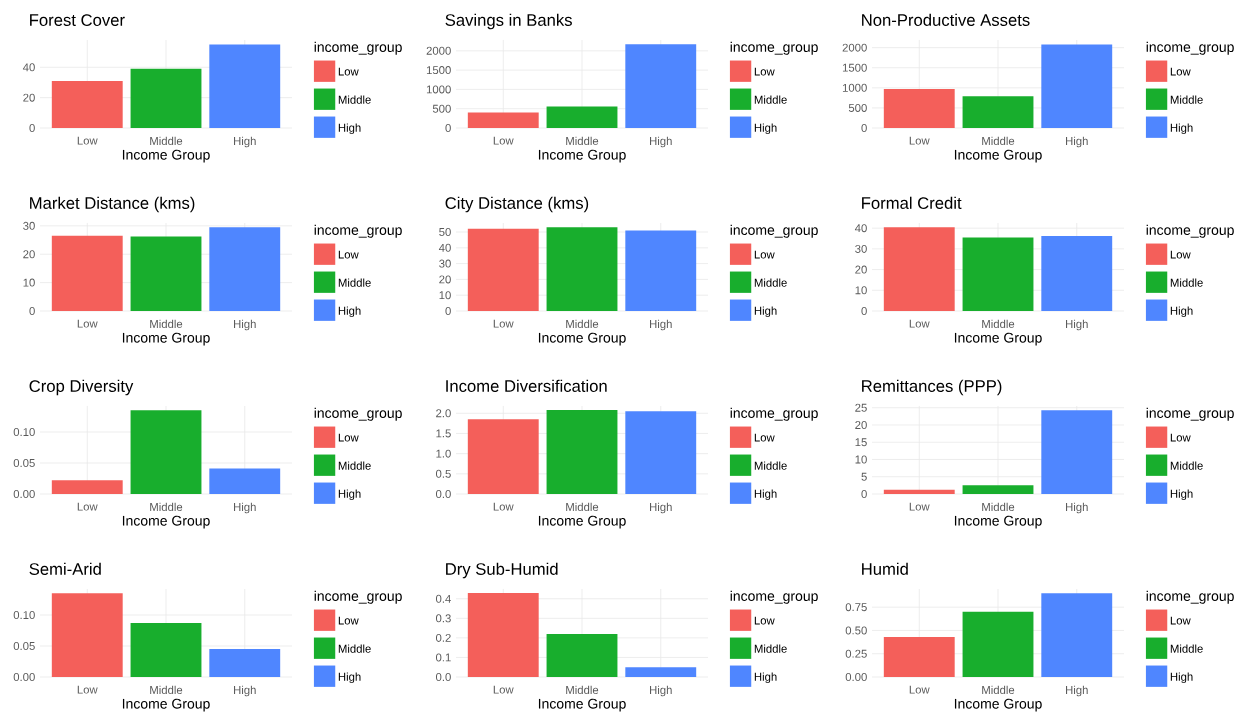 Image resolution: width=1249 pixels, height=726 pixels. Describe the element at coordinates (24, 432) in the screenshot. I see `y-tick-label: 0.10` at that location.